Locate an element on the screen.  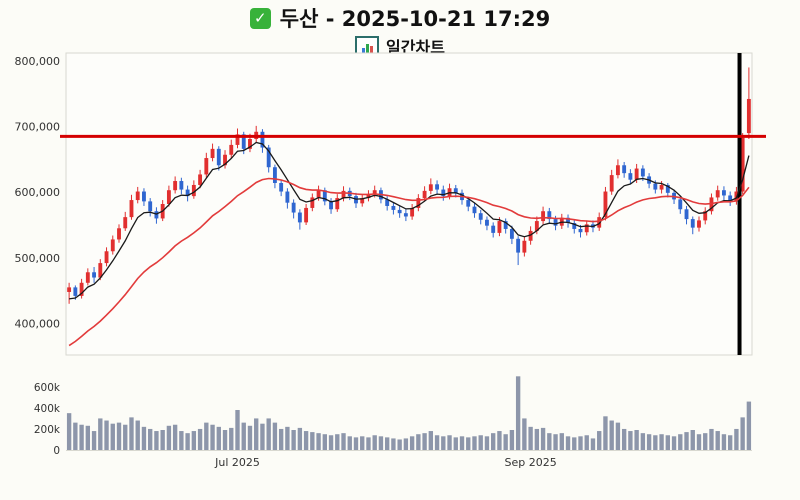
chart-title: 두산 - 2025-10-21 17:29 is located at coordinates (415, 19).